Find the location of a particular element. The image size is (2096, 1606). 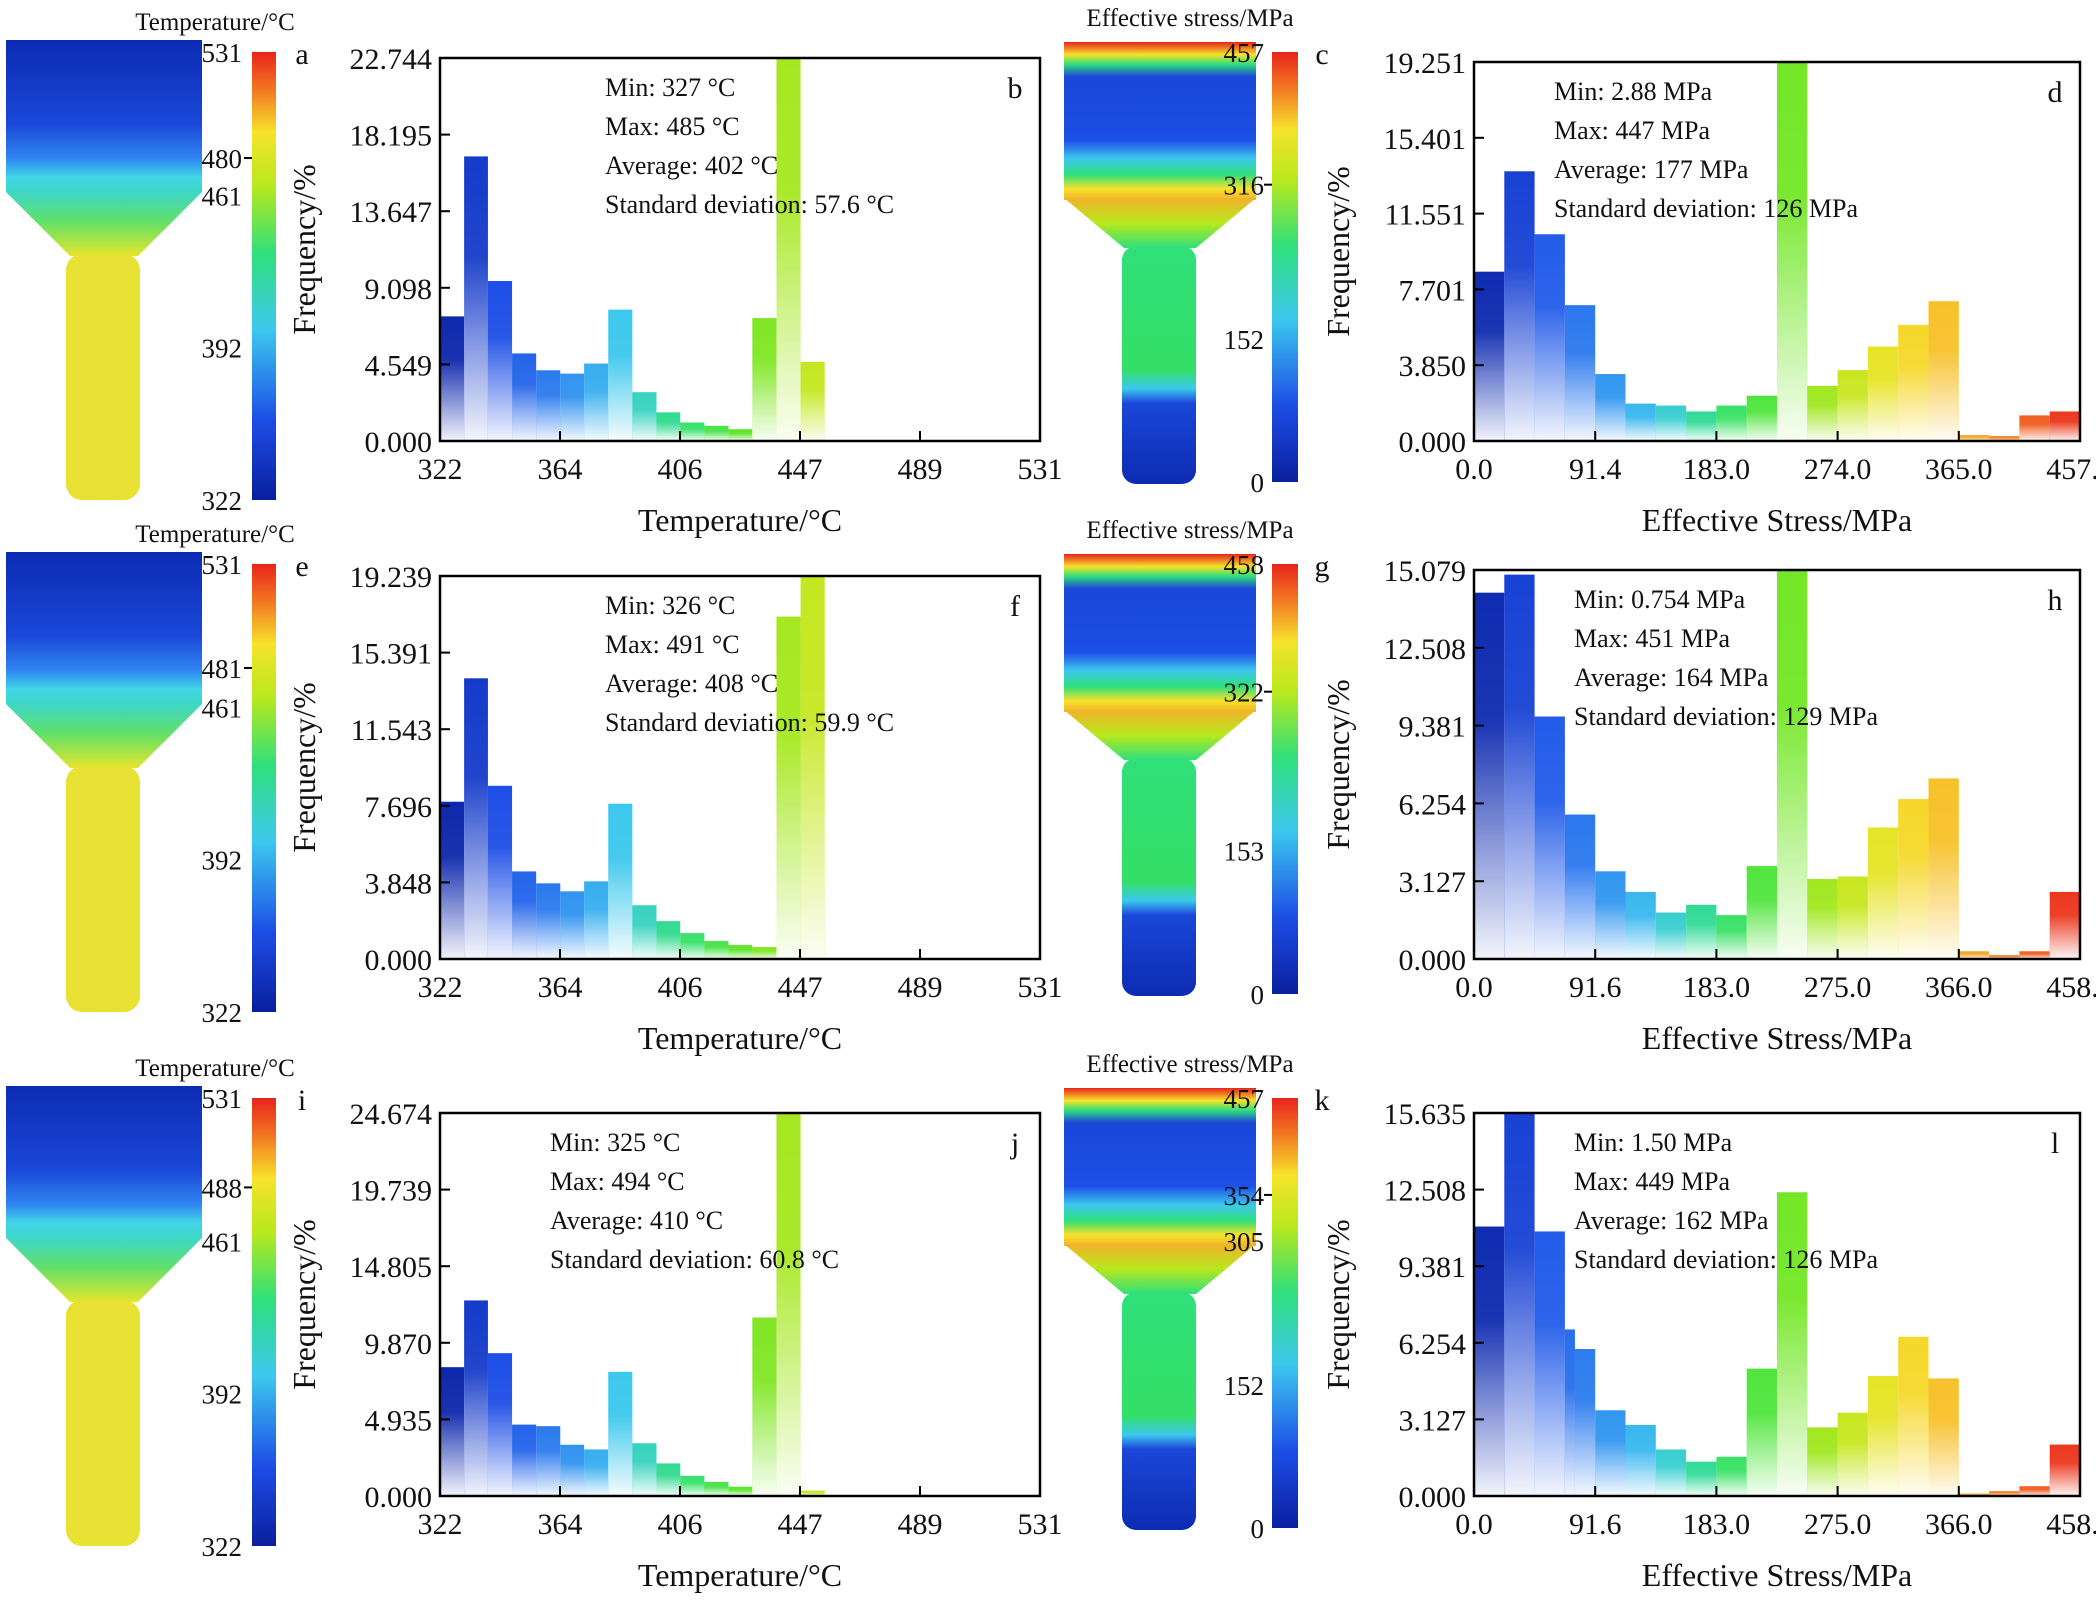

x-tick-label: 457.0 is located at coordinates (2071, 469).